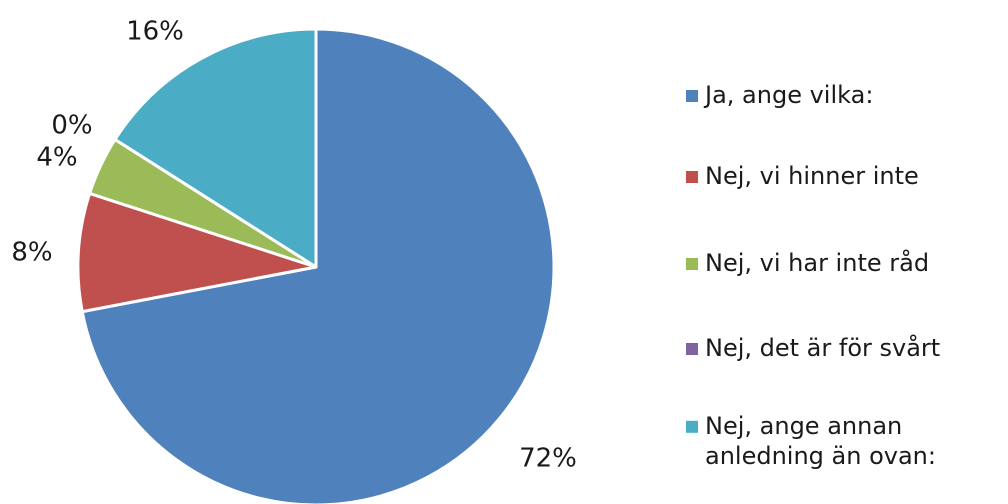 The height and width of the screenshot is (504, 1008). What do you see at coordinates (31, 253) in the screenshot?
I see `data-label-nej-vi-hinner-inte: 8%` at bounding box center [31, 253].